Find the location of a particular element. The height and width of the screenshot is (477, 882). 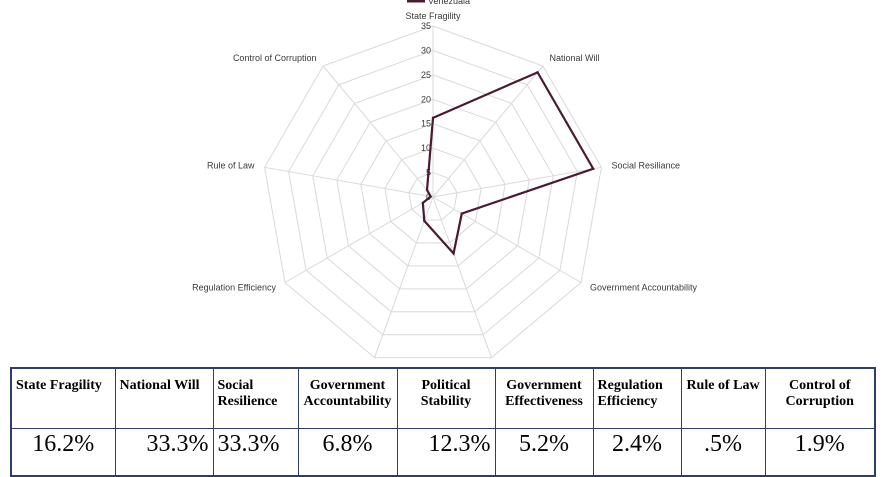

header-government-effectiveness: Government Effectiveness is located at coordinates (544, 398).